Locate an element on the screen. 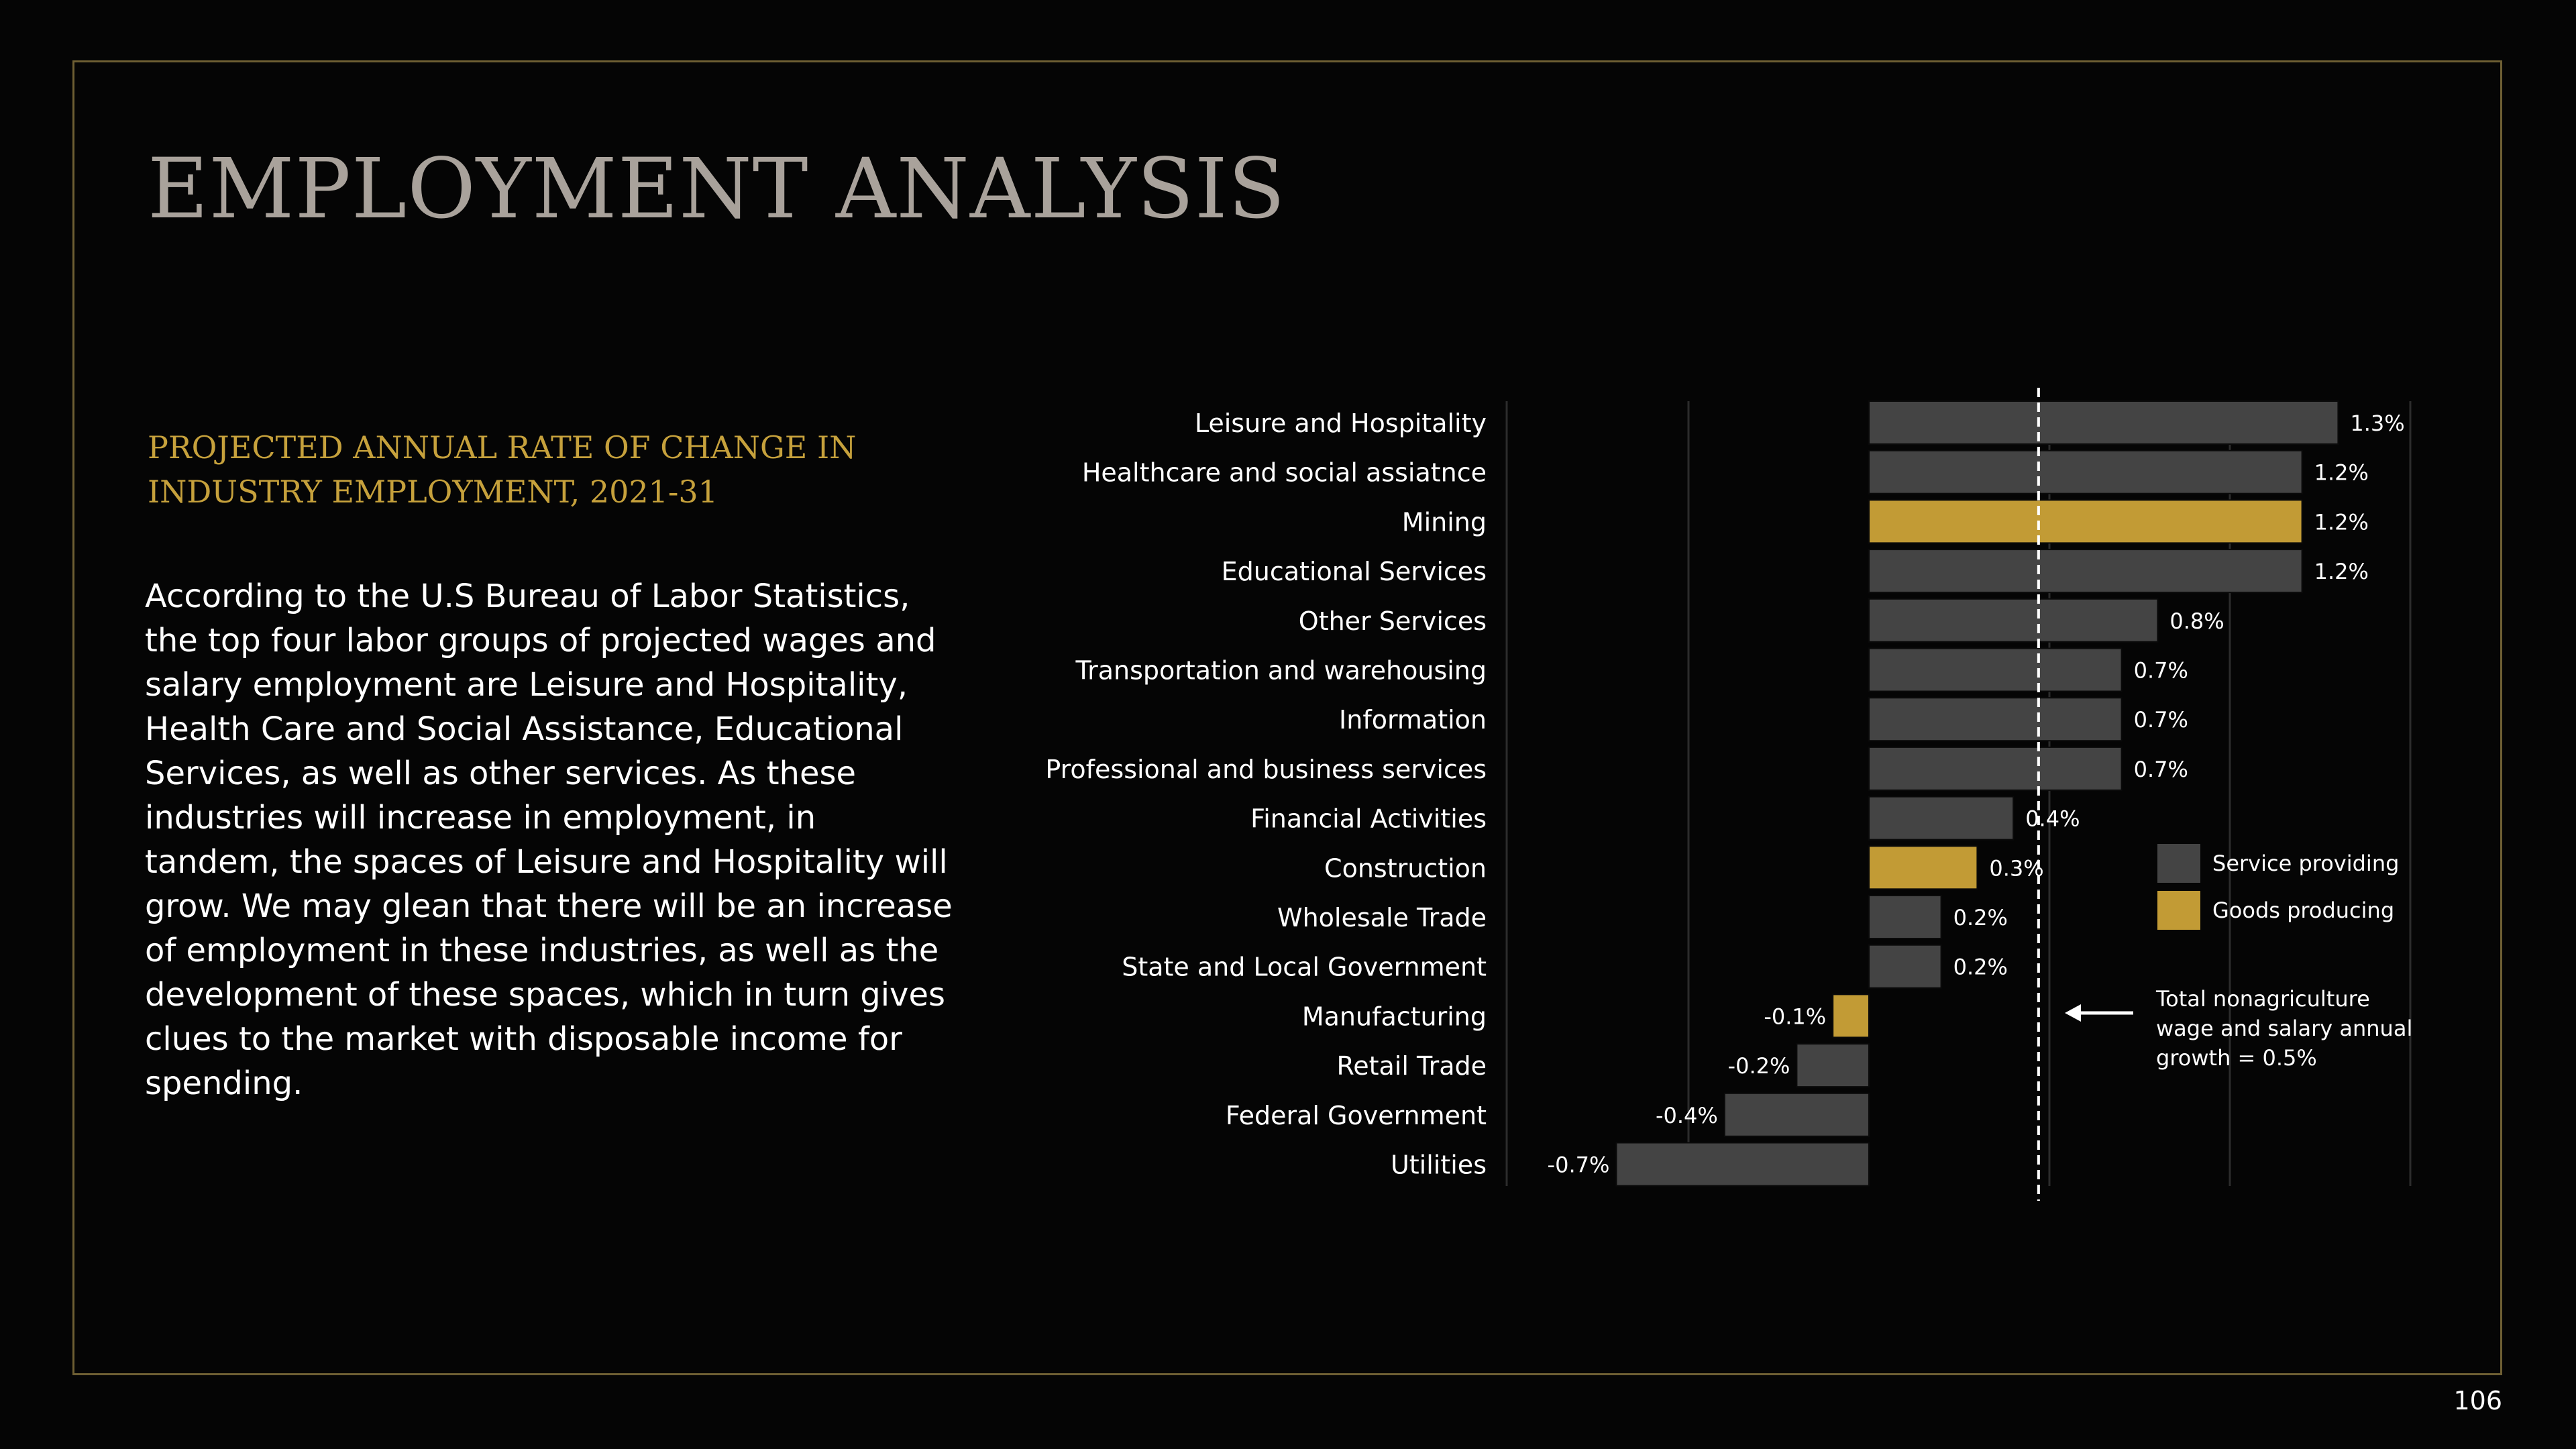 This screenshot has width=2576, height=1449. value-label-1: 1.2% is located at coordinates (2341, 473).